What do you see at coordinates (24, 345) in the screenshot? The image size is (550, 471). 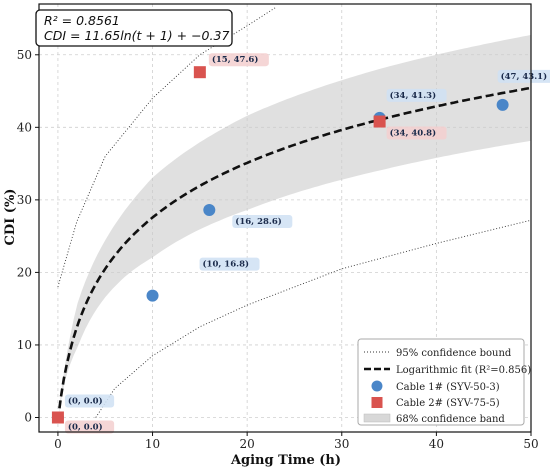 I see `y-tick-label: 10` at bounding box center [24, 345].